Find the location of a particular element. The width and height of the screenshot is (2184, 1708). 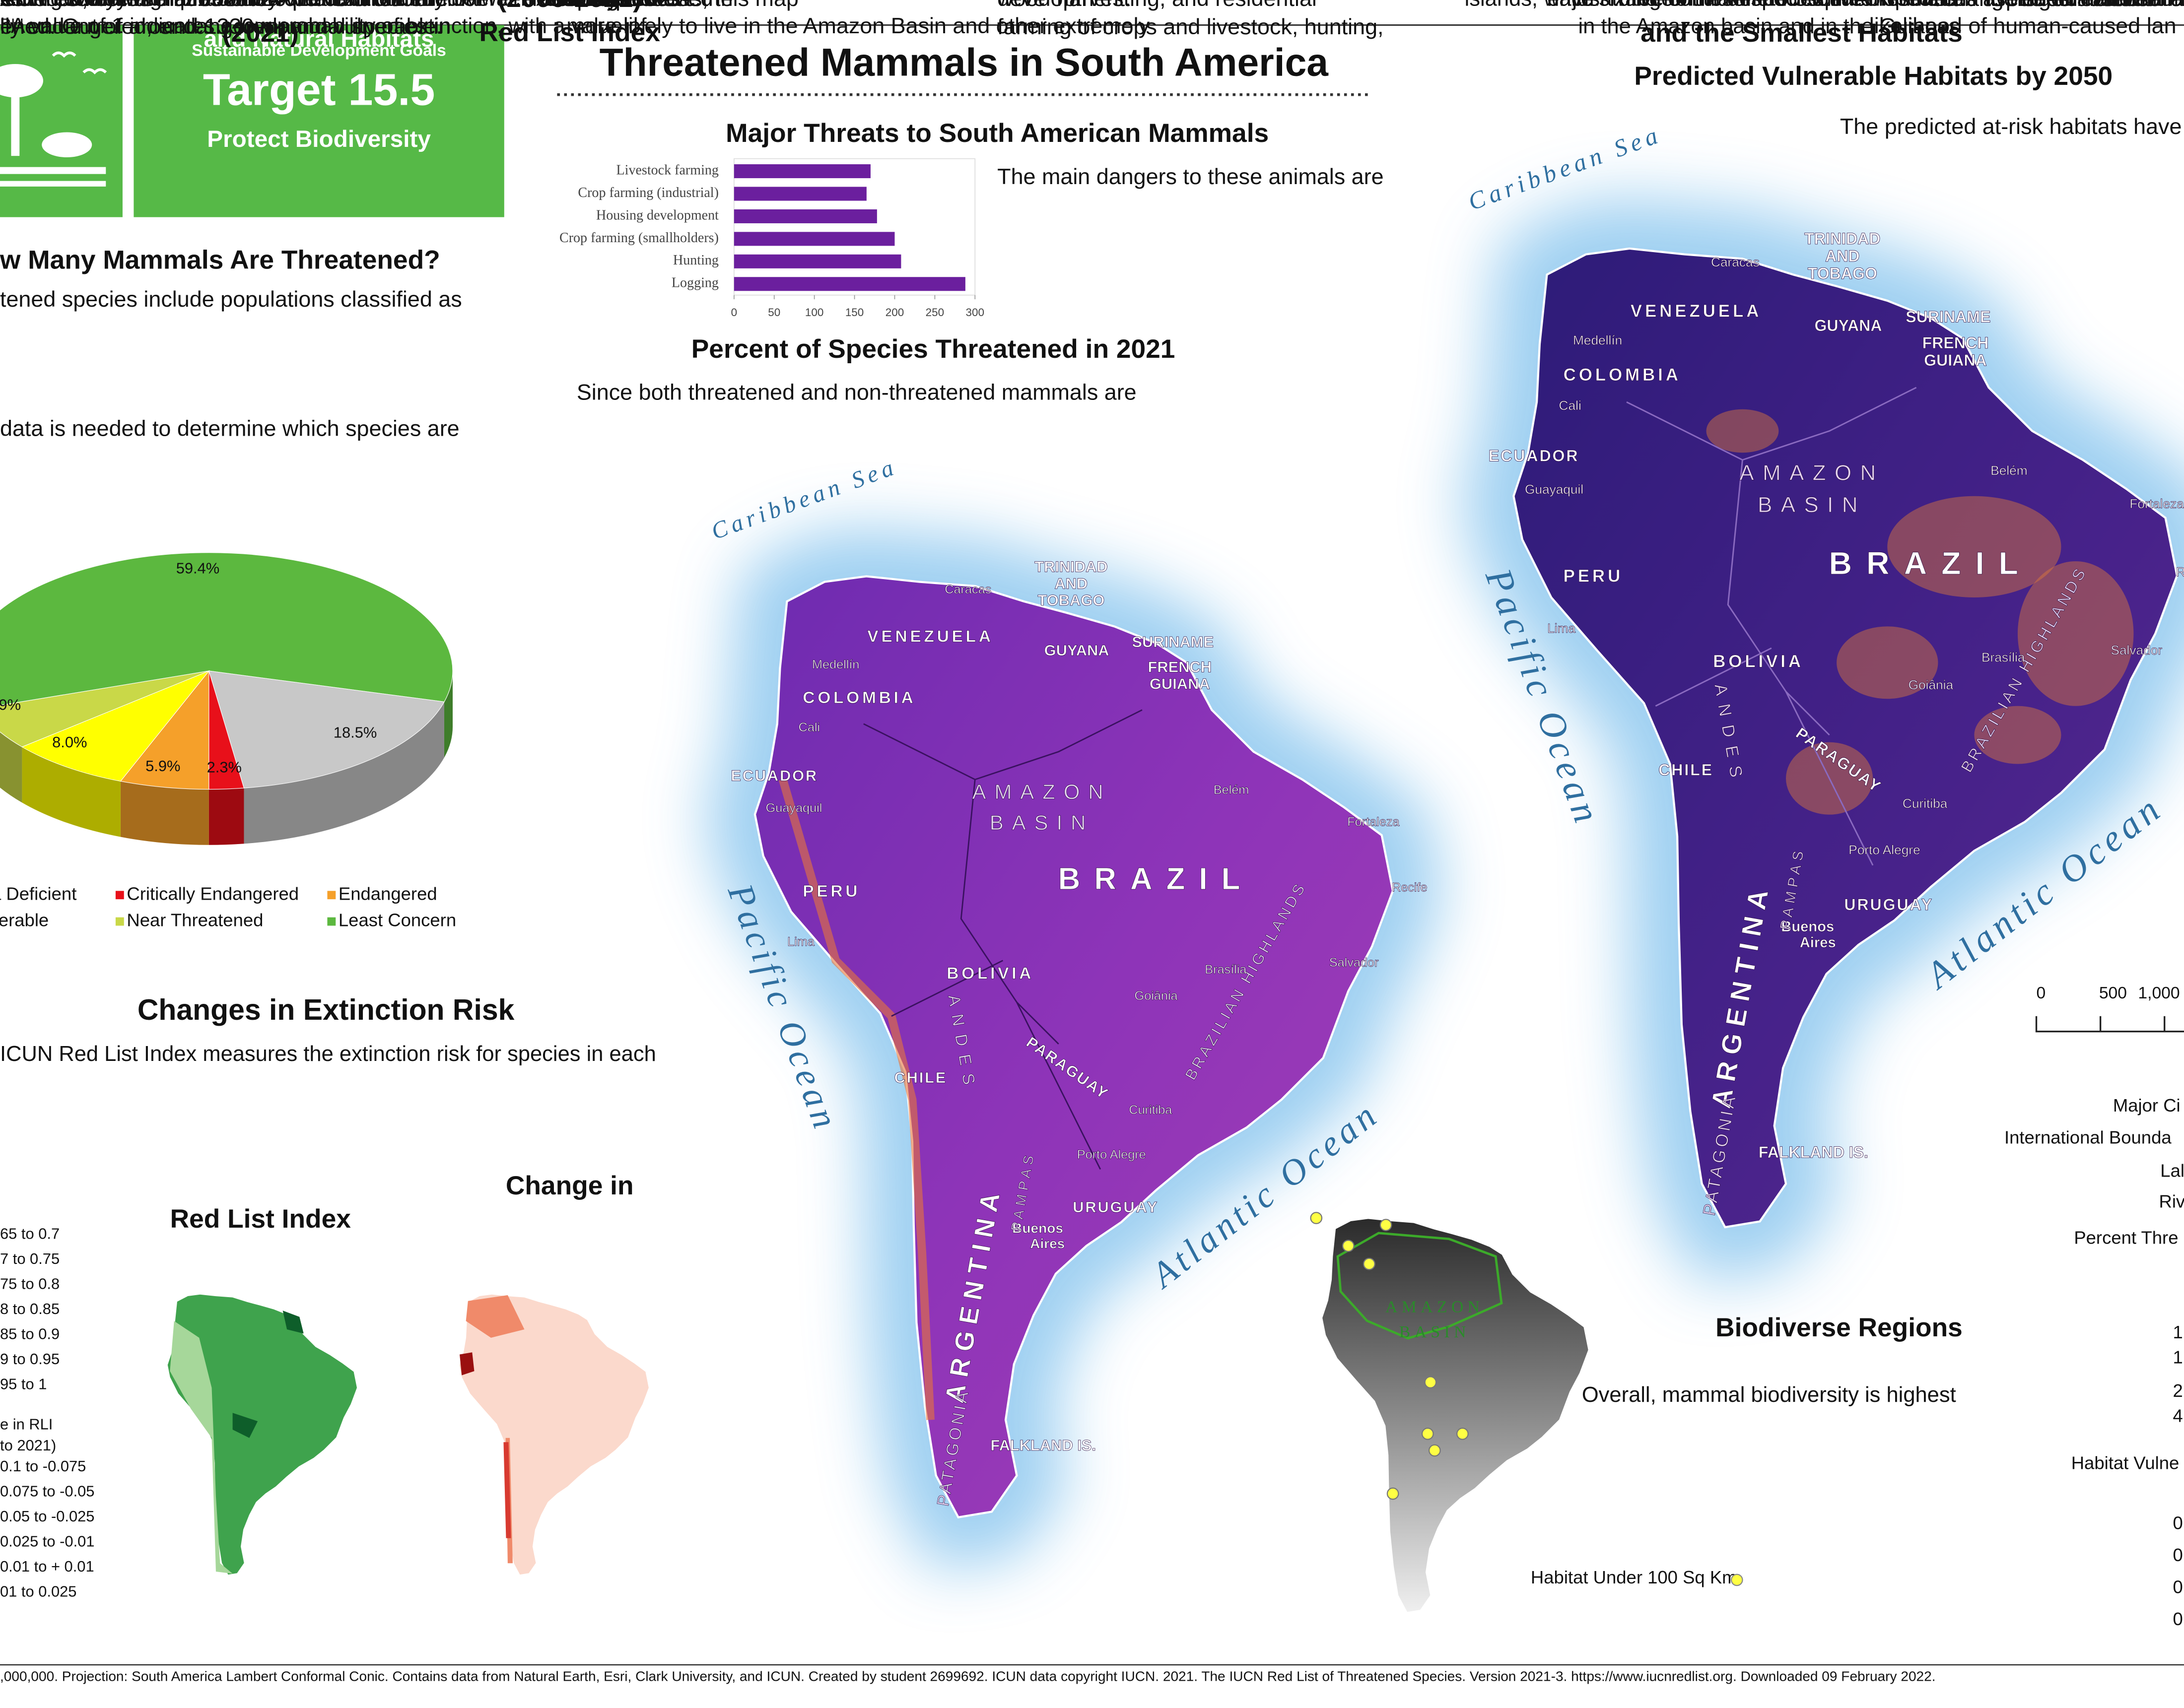

sdg-line: and Natural Habitats is located at coordinates (319, 39).